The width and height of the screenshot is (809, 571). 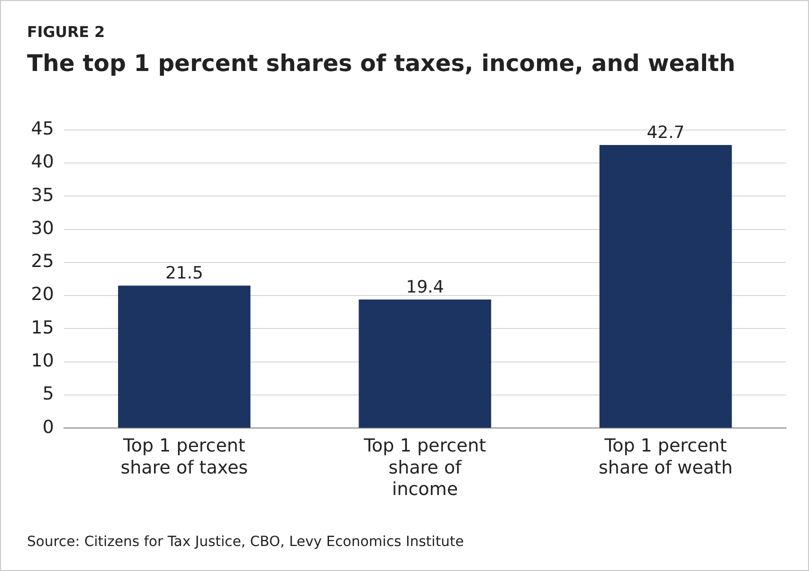 I want to click on x-tick-label: Top 1 percent share of taxes, so click(x=184, y=457).